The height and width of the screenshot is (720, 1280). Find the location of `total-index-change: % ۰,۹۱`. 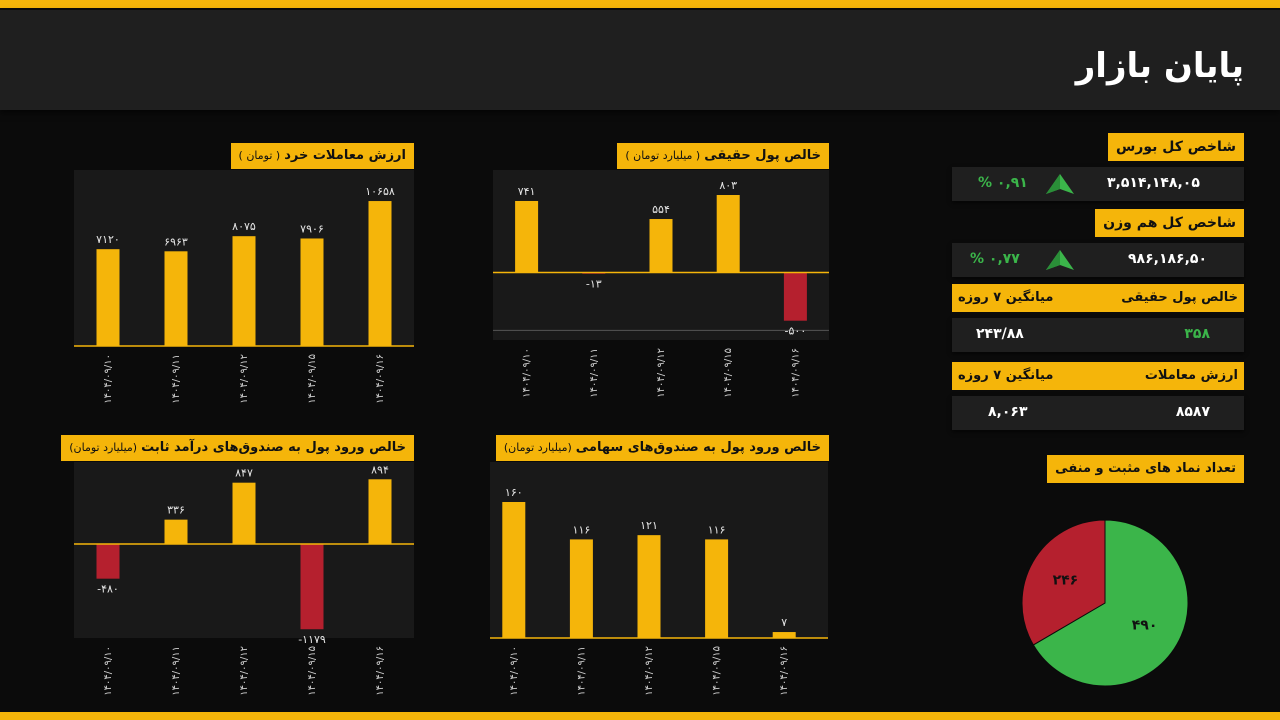

total-index-change: % ۰,۹۱ is located at coordinates (1003, 183).